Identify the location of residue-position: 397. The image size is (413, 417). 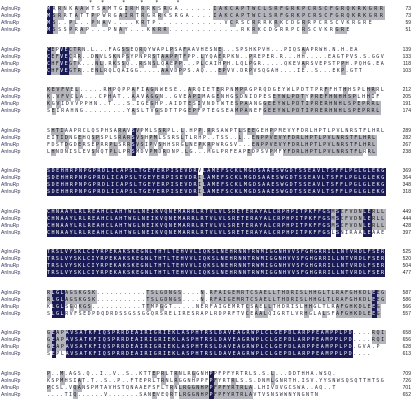
(406, 232).